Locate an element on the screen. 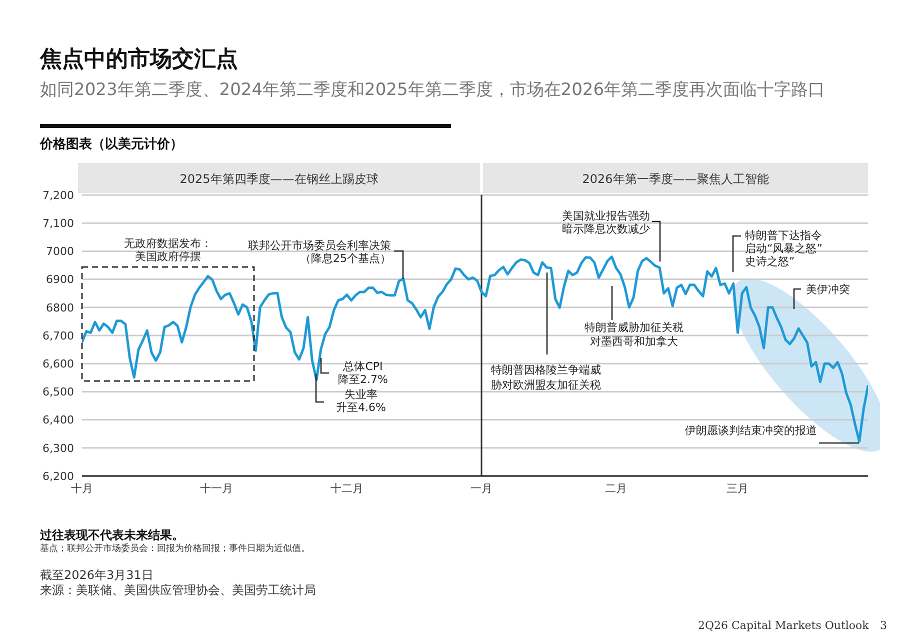  y-tick-label: 6,300 is located at coordinates (58, 448).